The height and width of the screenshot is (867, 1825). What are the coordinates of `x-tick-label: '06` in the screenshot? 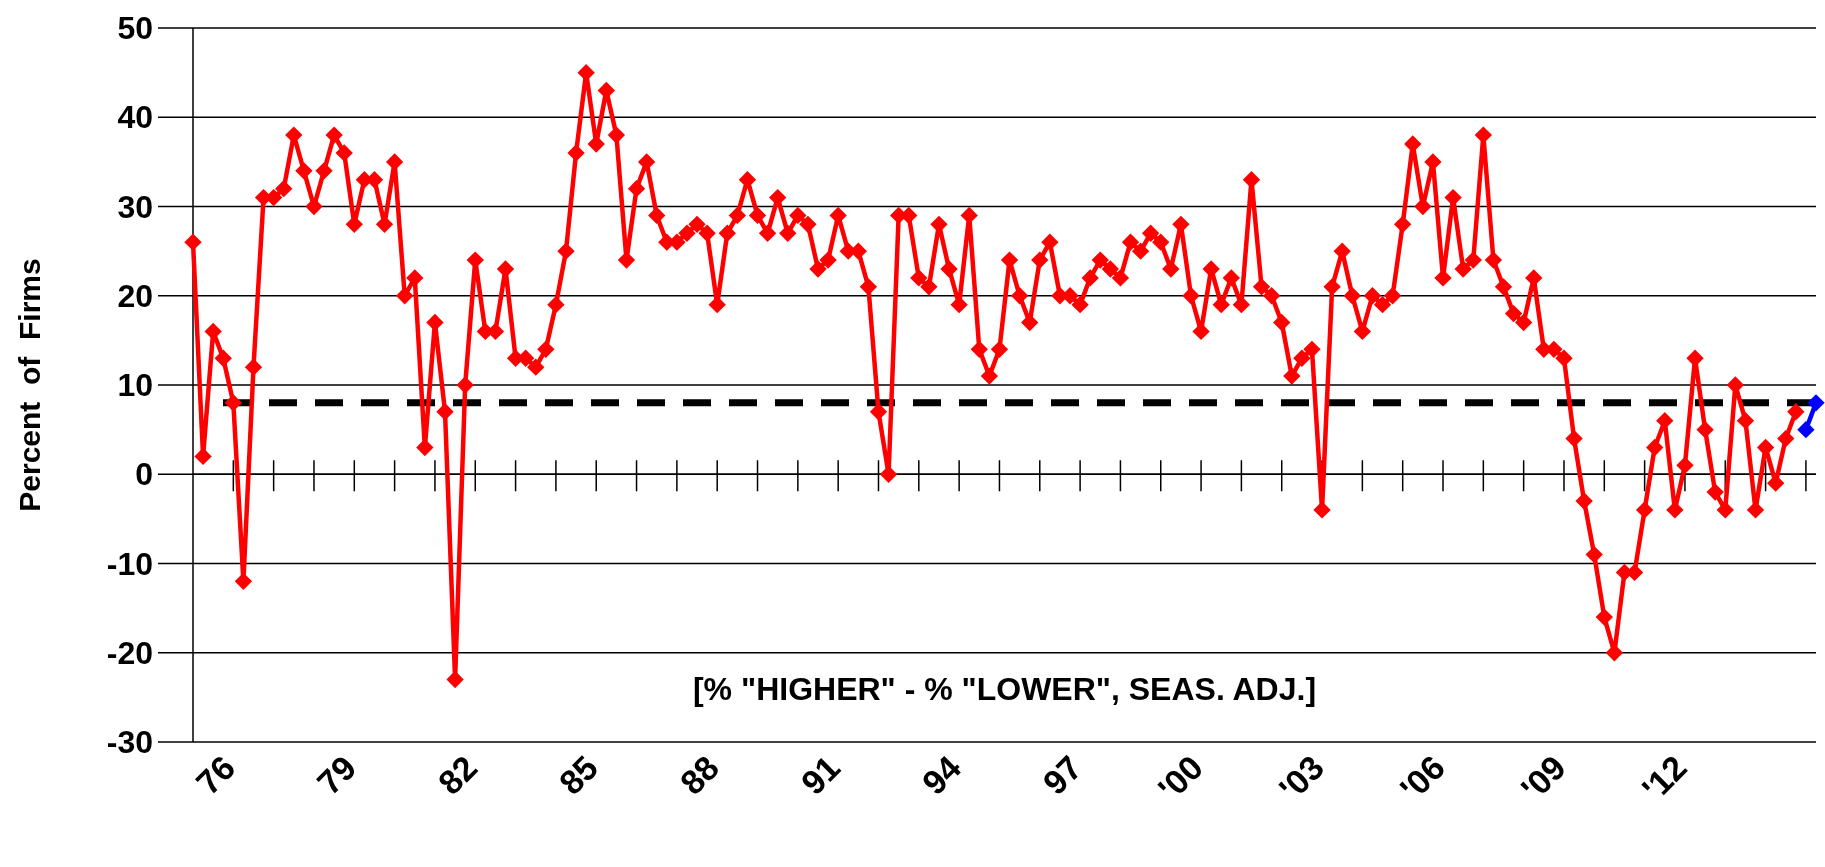 It's located at (1422, 778).